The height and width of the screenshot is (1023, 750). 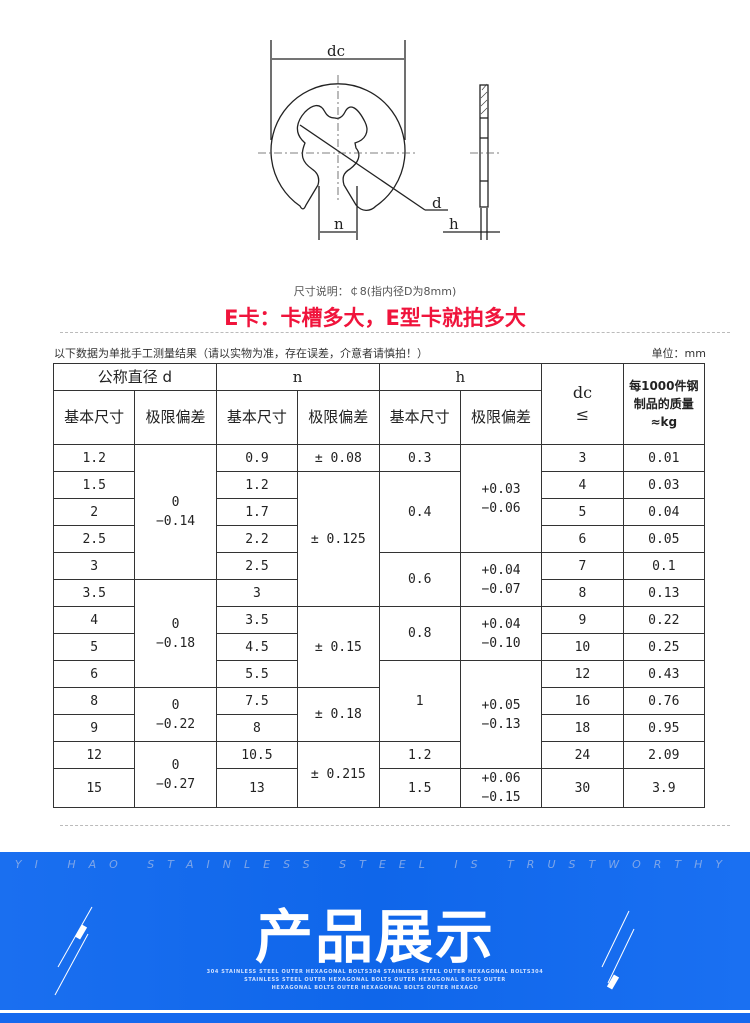 I want to click on dc-cell: 6, so click(x=582, y=539).